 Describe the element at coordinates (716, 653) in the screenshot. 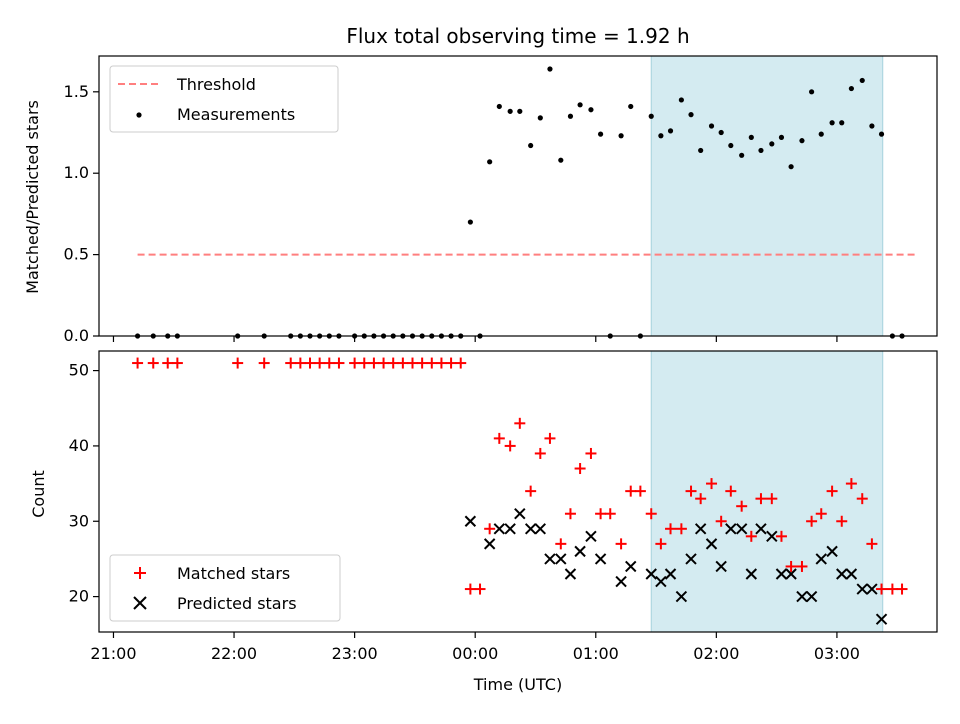

I see `x-tick-label: 02:00` at that location.